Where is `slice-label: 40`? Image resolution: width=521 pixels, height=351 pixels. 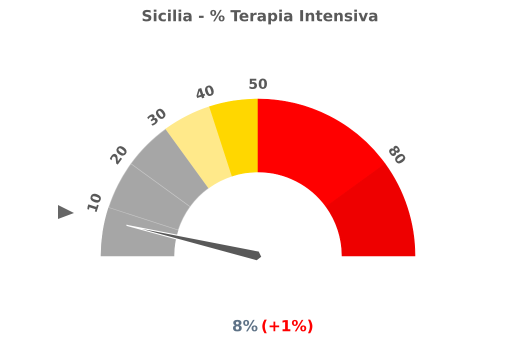 slice-label: 40 is located at coordinates (204, 92).